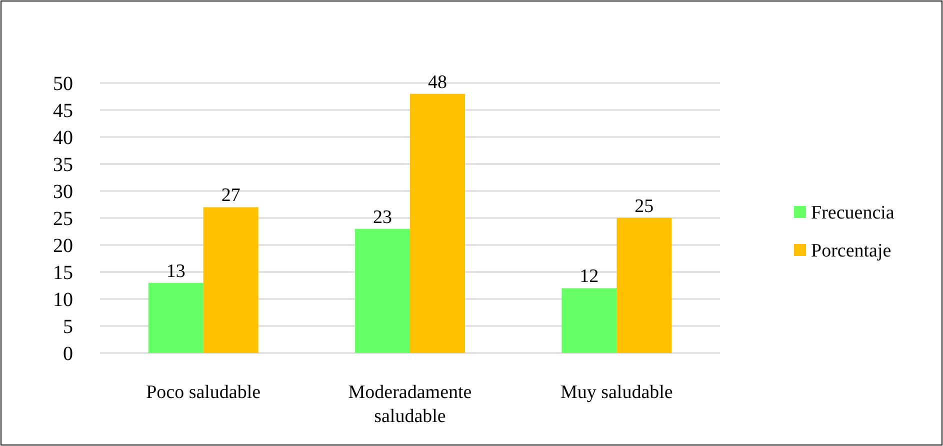 Image resolution: width=943 pixels, height=446 pixels. I want to click on y-tick-label: 45, so click(63, 111).